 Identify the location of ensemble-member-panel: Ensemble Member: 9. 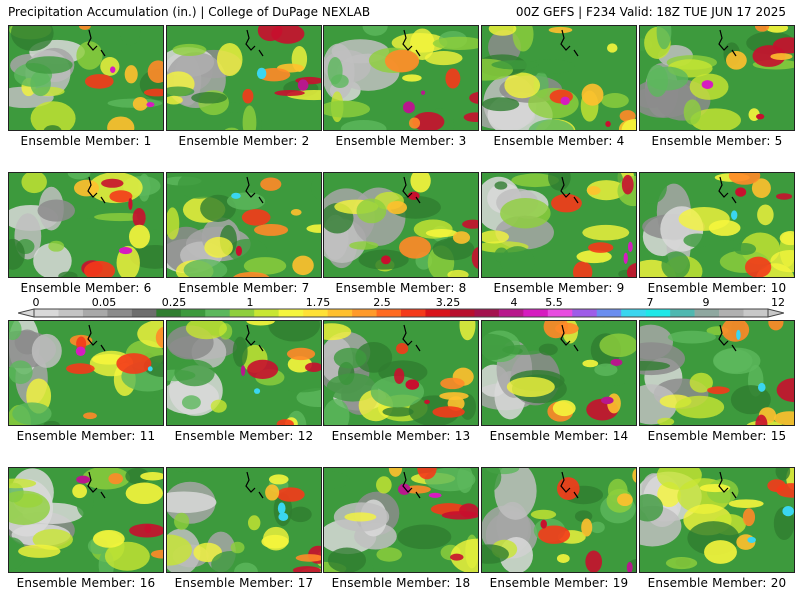
(559, 233).